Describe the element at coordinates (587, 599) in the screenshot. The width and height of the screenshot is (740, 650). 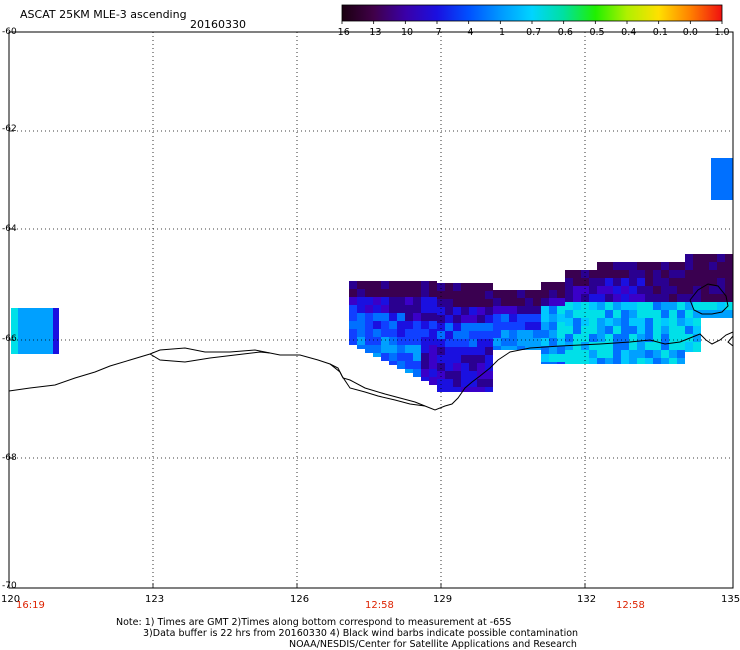
I see `lon-label-132: 132` at that location.